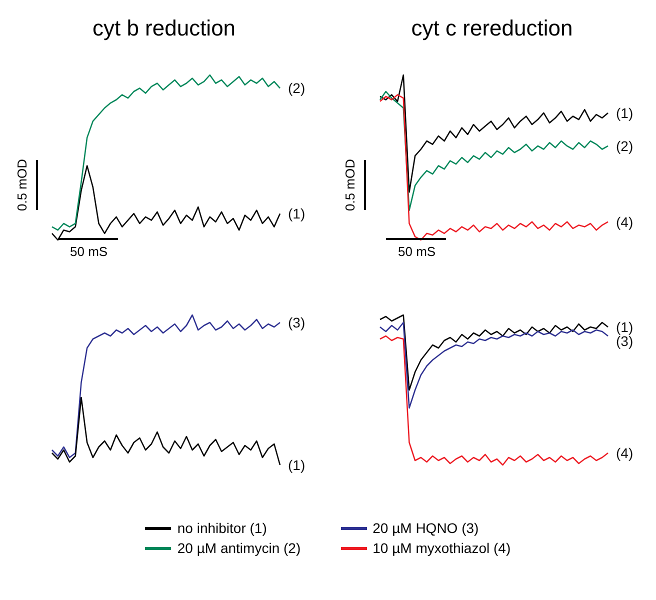  I want to click on text: 20 µM antimycin (2), so click(239, 548).